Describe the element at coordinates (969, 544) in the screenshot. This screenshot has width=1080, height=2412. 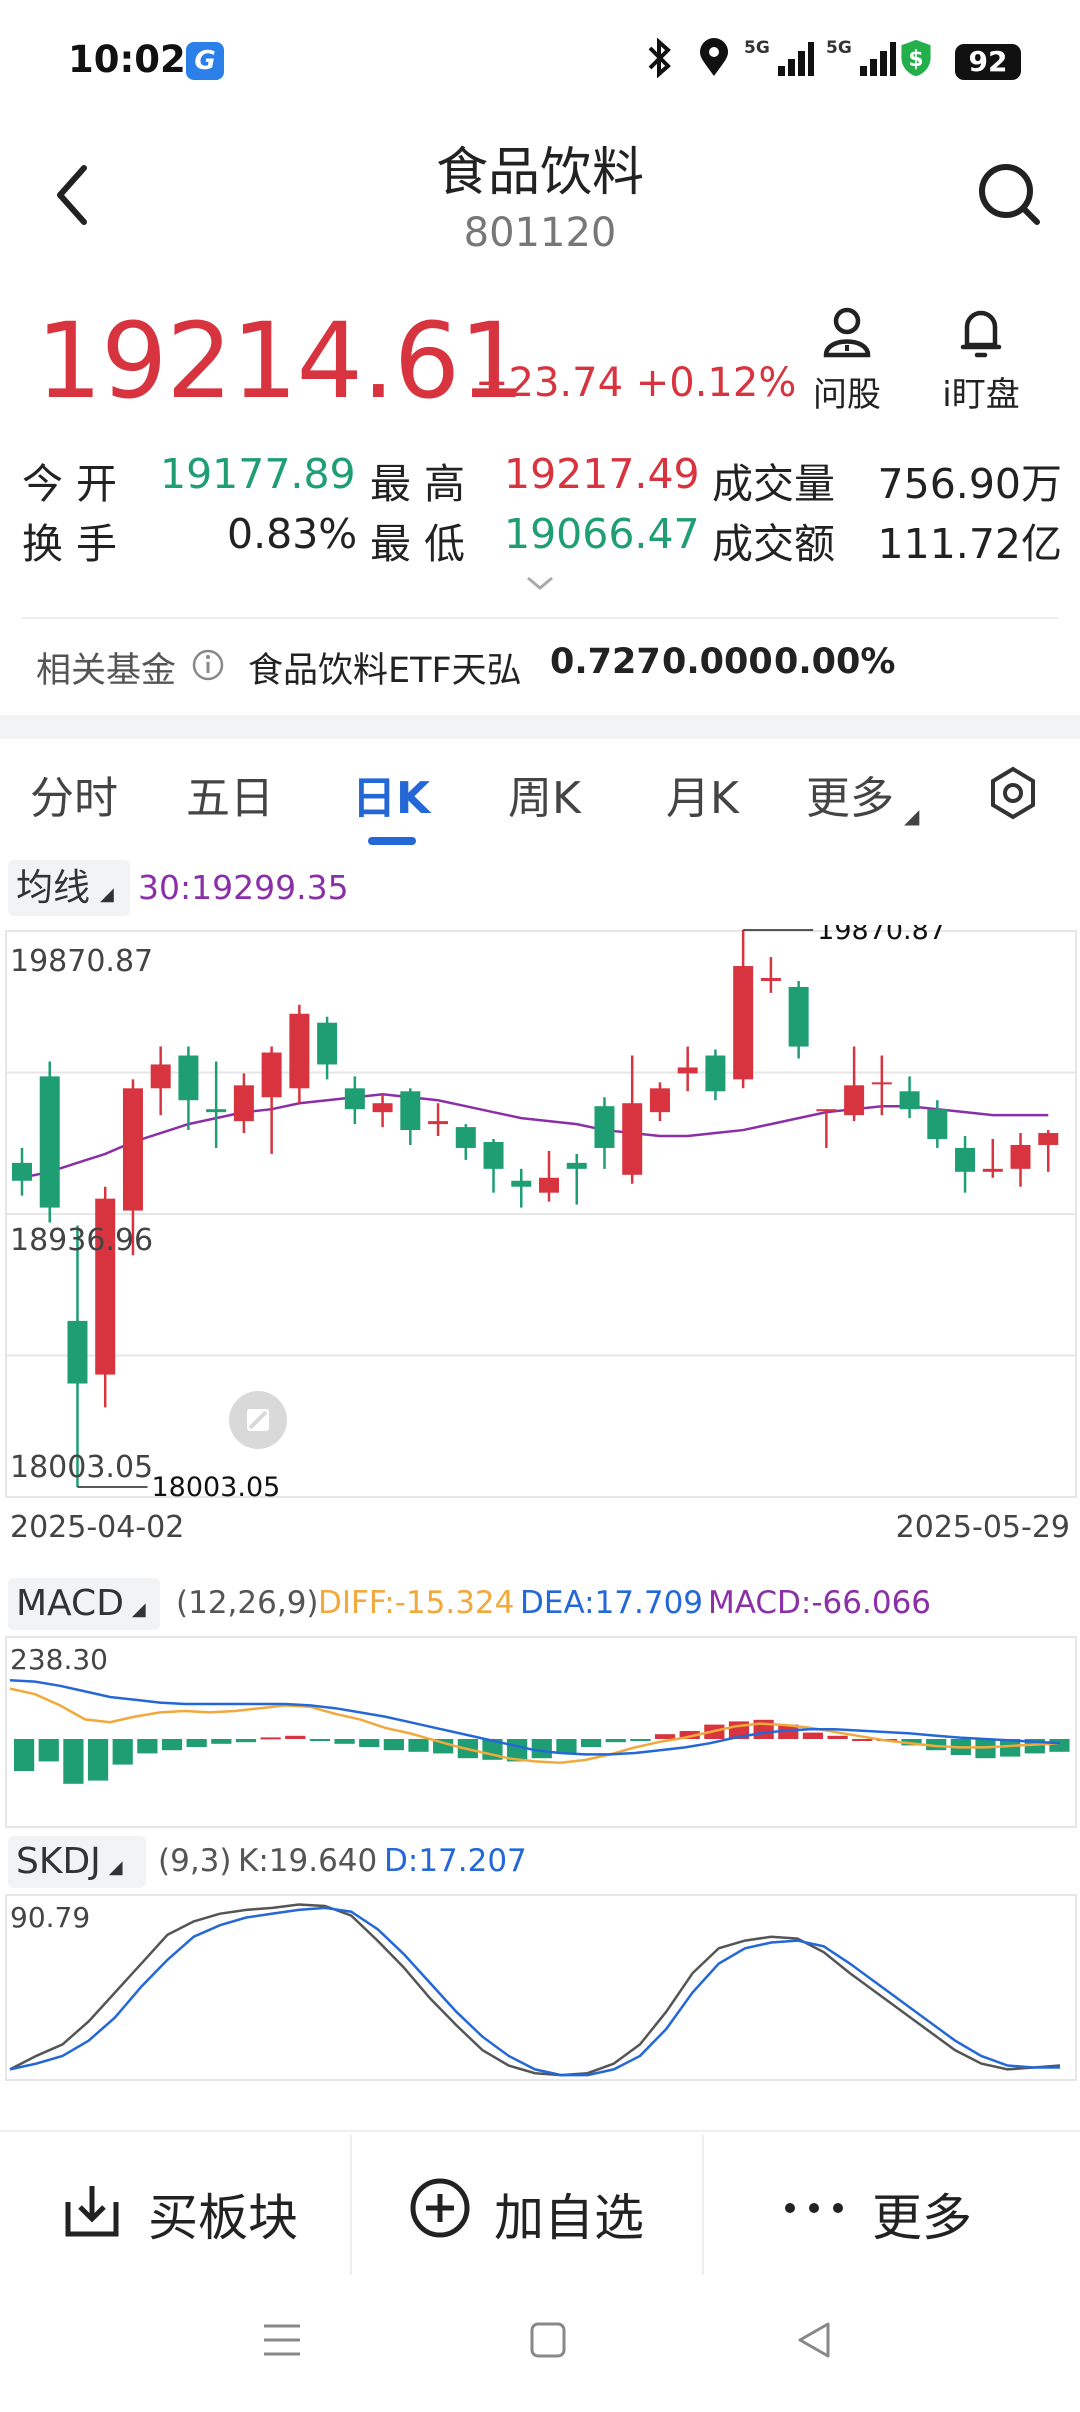
I see `amount-value: 111.72亿` at that location.